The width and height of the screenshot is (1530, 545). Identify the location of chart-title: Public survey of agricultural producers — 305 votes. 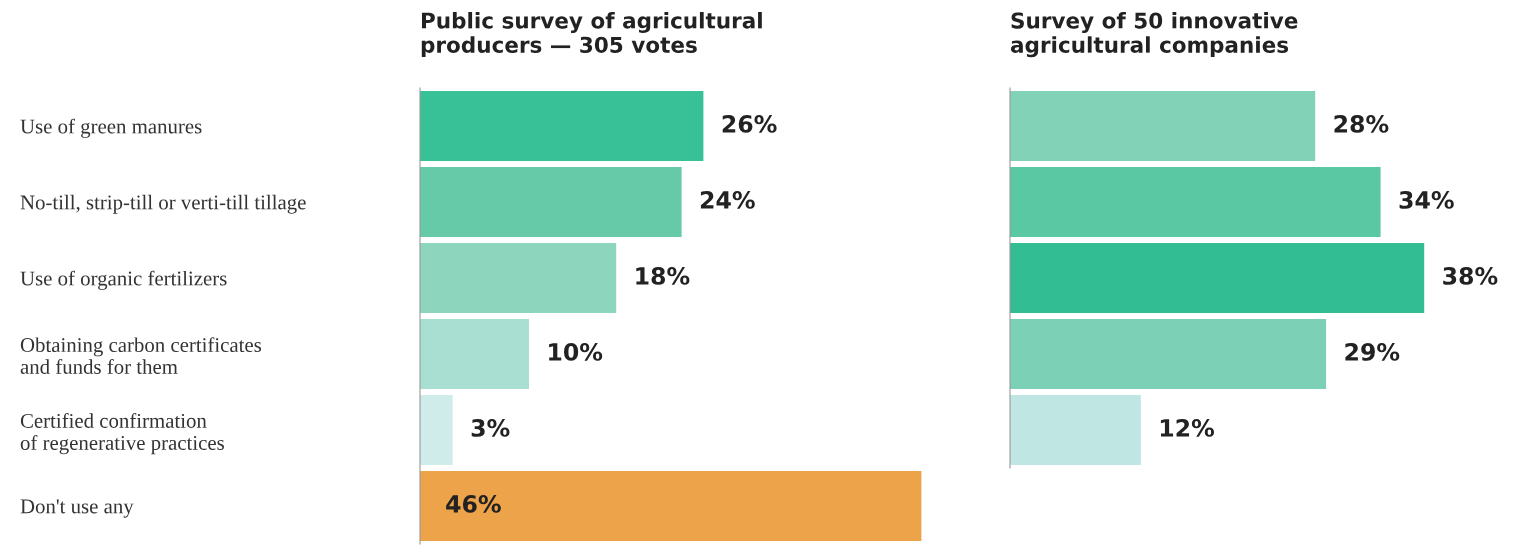
(591, 35).